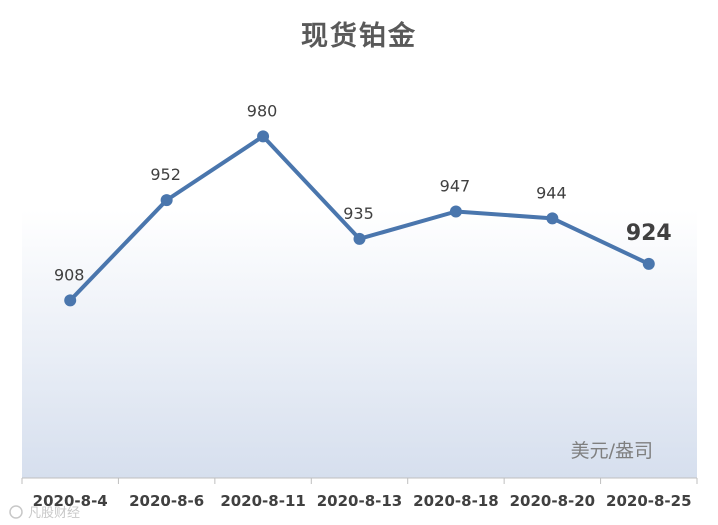 This screenshot has width=718, height=525. Describe the element at coordinates (553, 501) in the screenshot. I see `x-tick-label: 2020-8-20` at that location.